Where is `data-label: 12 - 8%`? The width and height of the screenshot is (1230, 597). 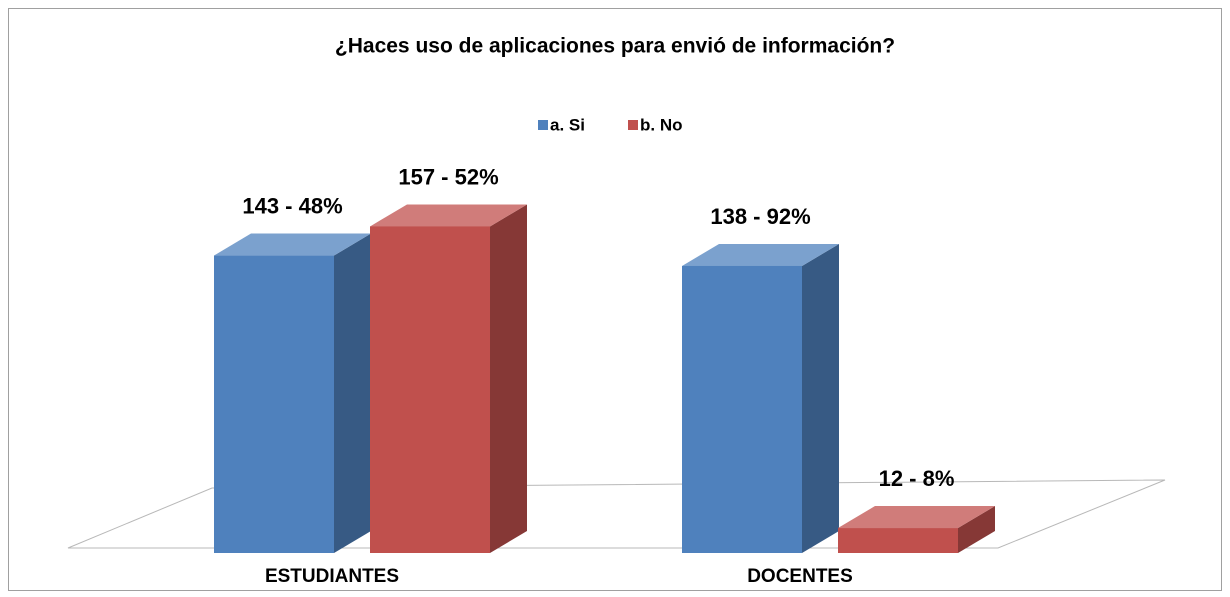
data-label: 12 - 8% is located at coordinates (917, 478).